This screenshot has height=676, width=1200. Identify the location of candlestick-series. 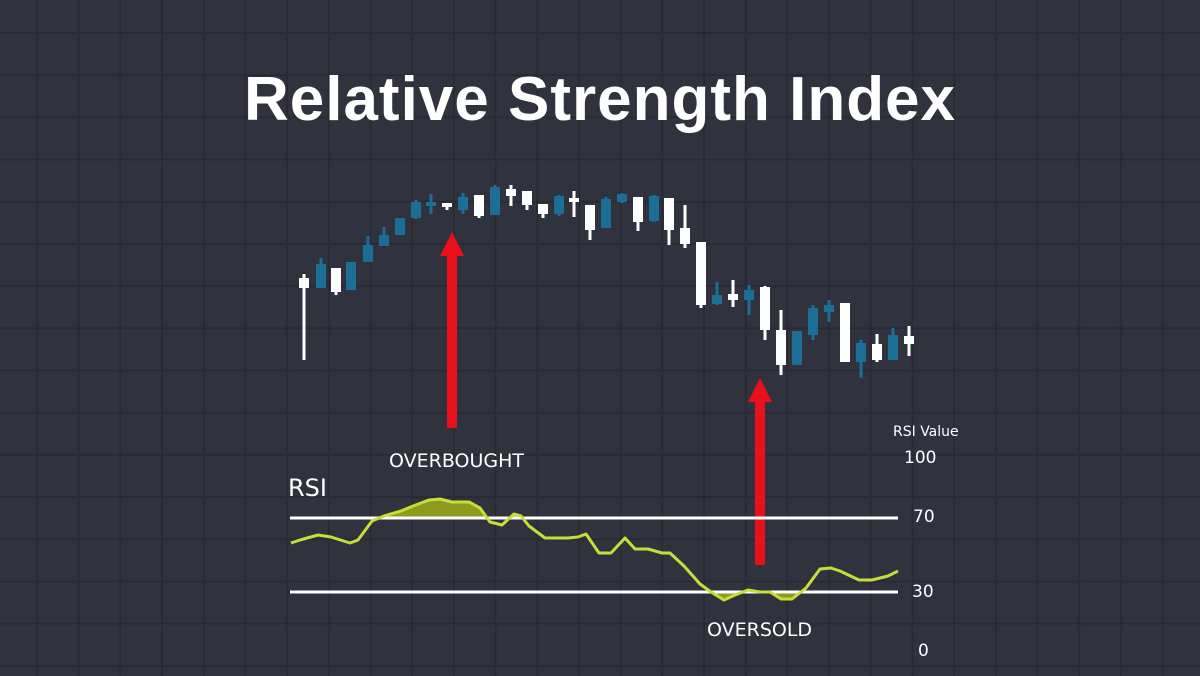
(606, 281).